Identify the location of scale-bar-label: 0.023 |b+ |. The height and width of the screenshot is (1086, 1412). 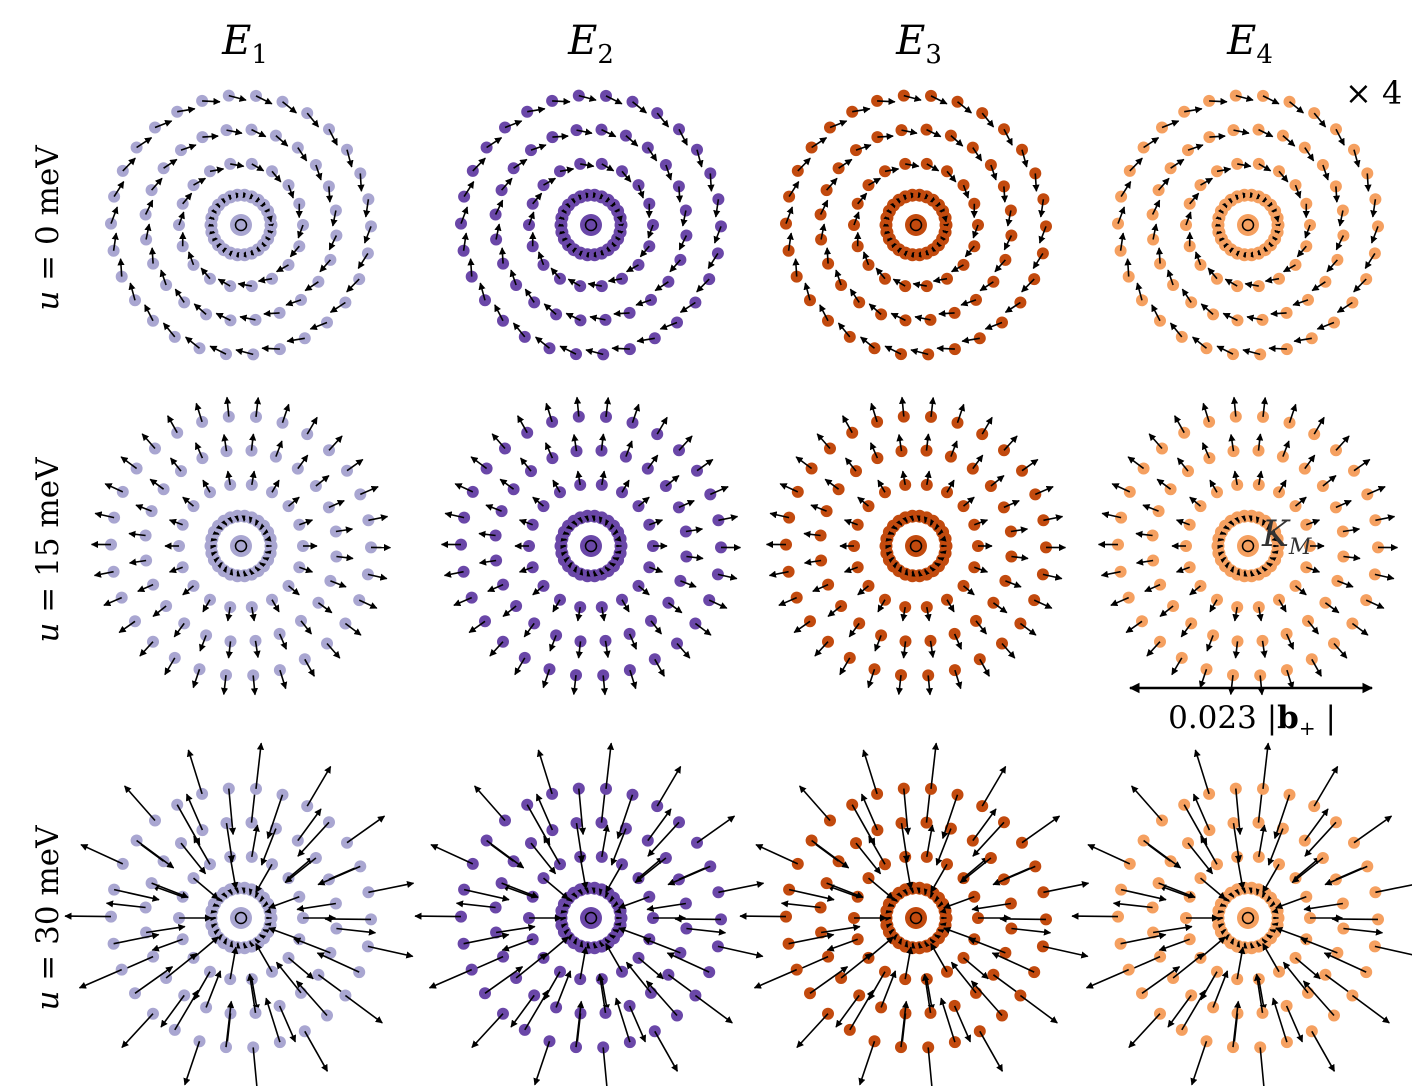
(1252, 720).